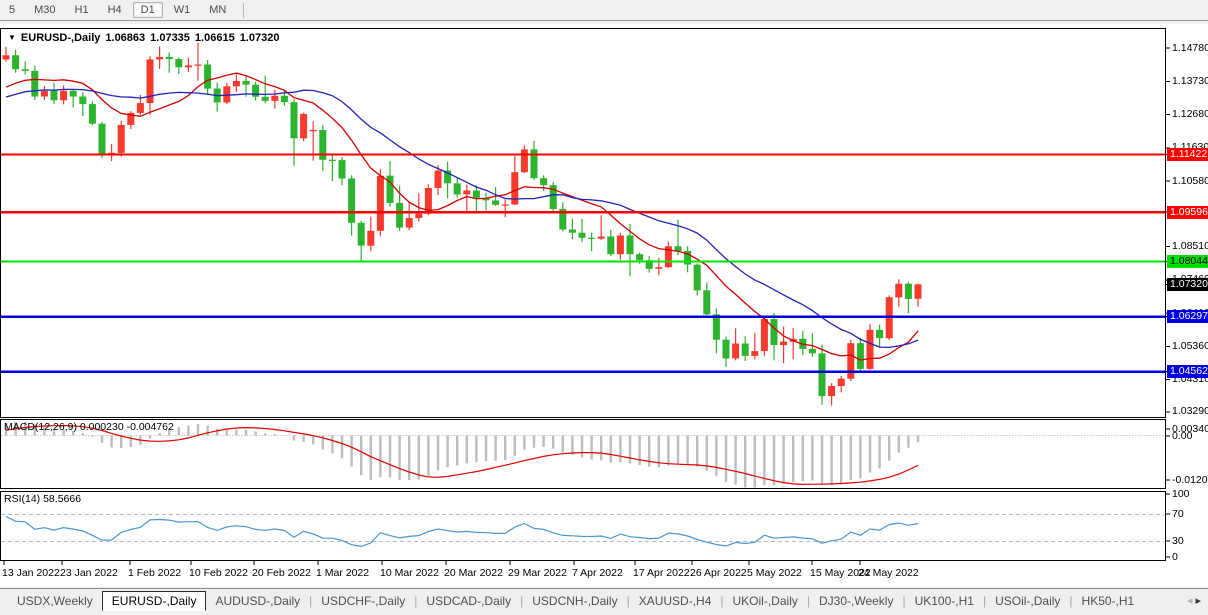  What do you see at coordinates (1191, 601) in the screenshot?
I see `tab-scroll-left-icon: ◂` at bounding box center [1191, 601].